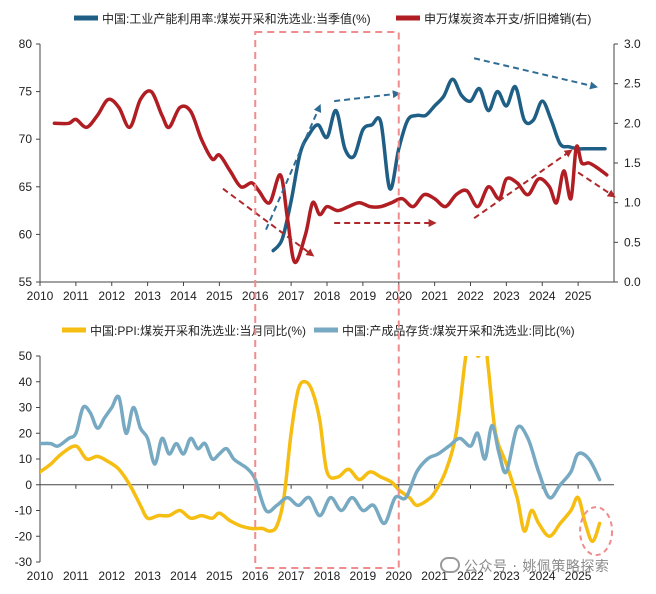 The image size is (656, 594). What do you see at coordinates (26, 459) in the screenshot?
I see `y-tick-label: 10` at bounding box center [26, 459].